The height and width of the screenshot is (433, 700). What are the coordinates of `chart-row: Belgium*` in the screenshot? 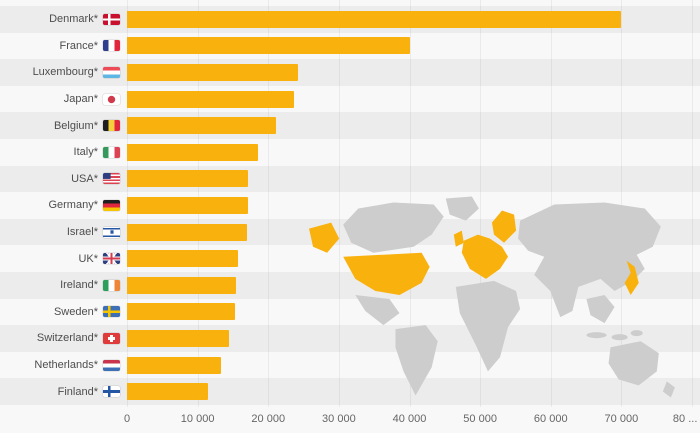 It's located at (350, 125).